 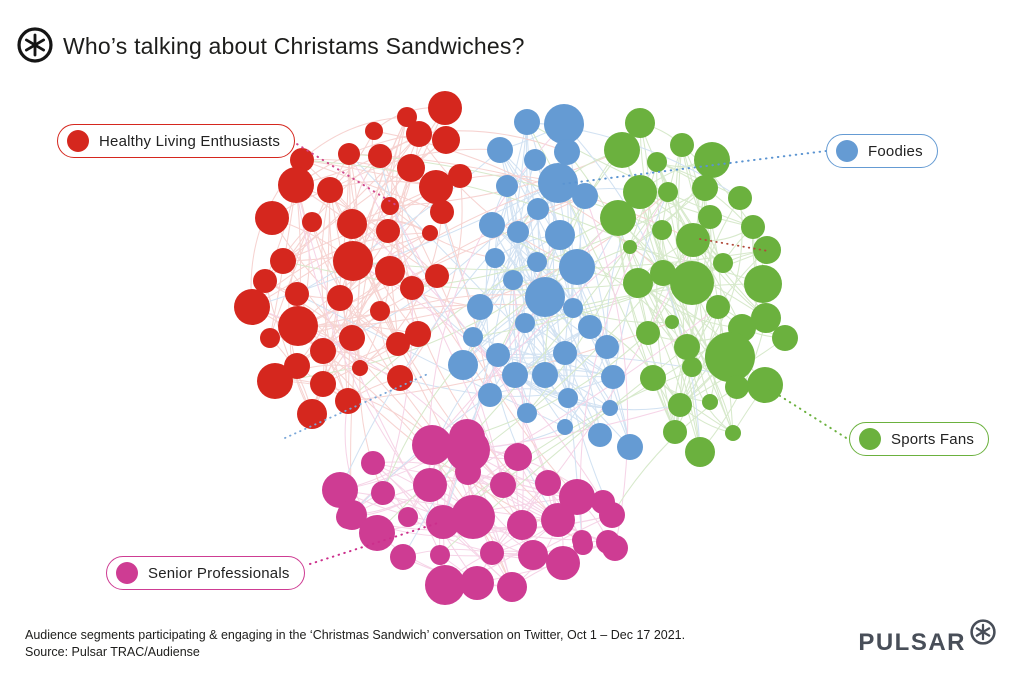 What do you see at coordinates (928, 637) in the screenshot?
I see `pulsar-brand: PULSAR` at bounding box center [928, 637].